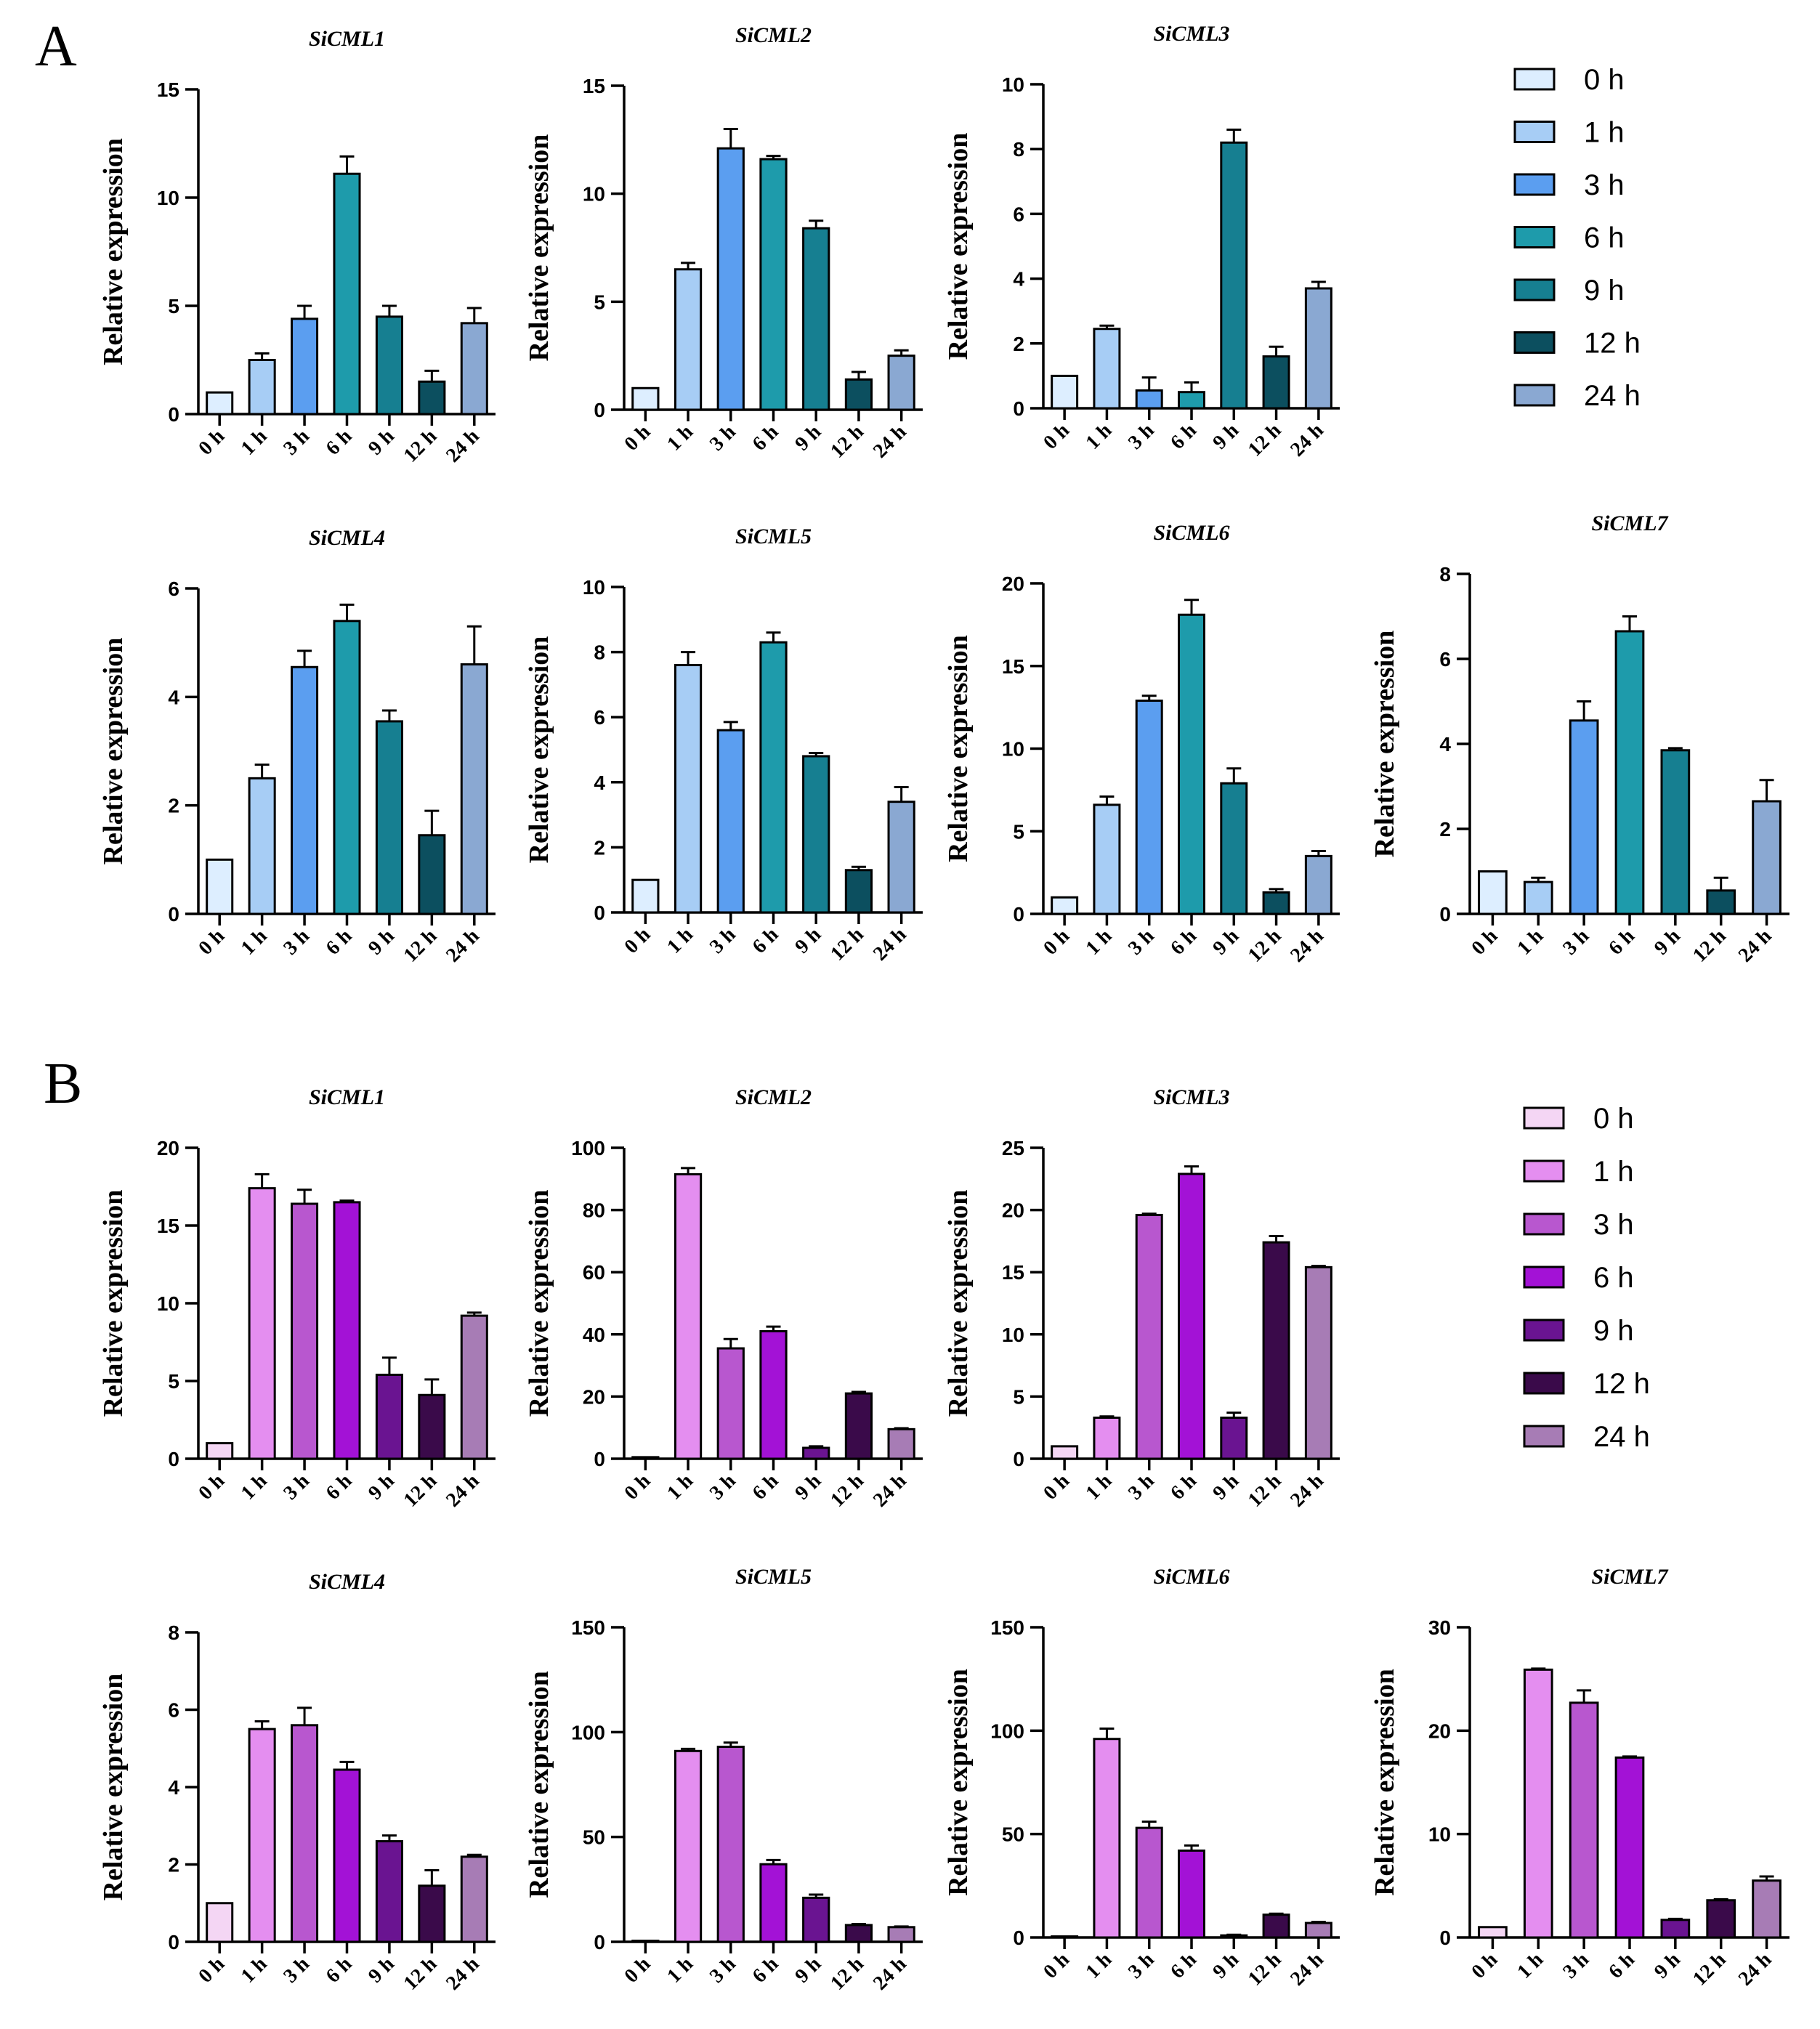 The height and width of the screenshot is (2029, 1820). Describe the element at coordinates (1013, 1148) in the screenshot. I see `y-tick-label: 25` at that location.